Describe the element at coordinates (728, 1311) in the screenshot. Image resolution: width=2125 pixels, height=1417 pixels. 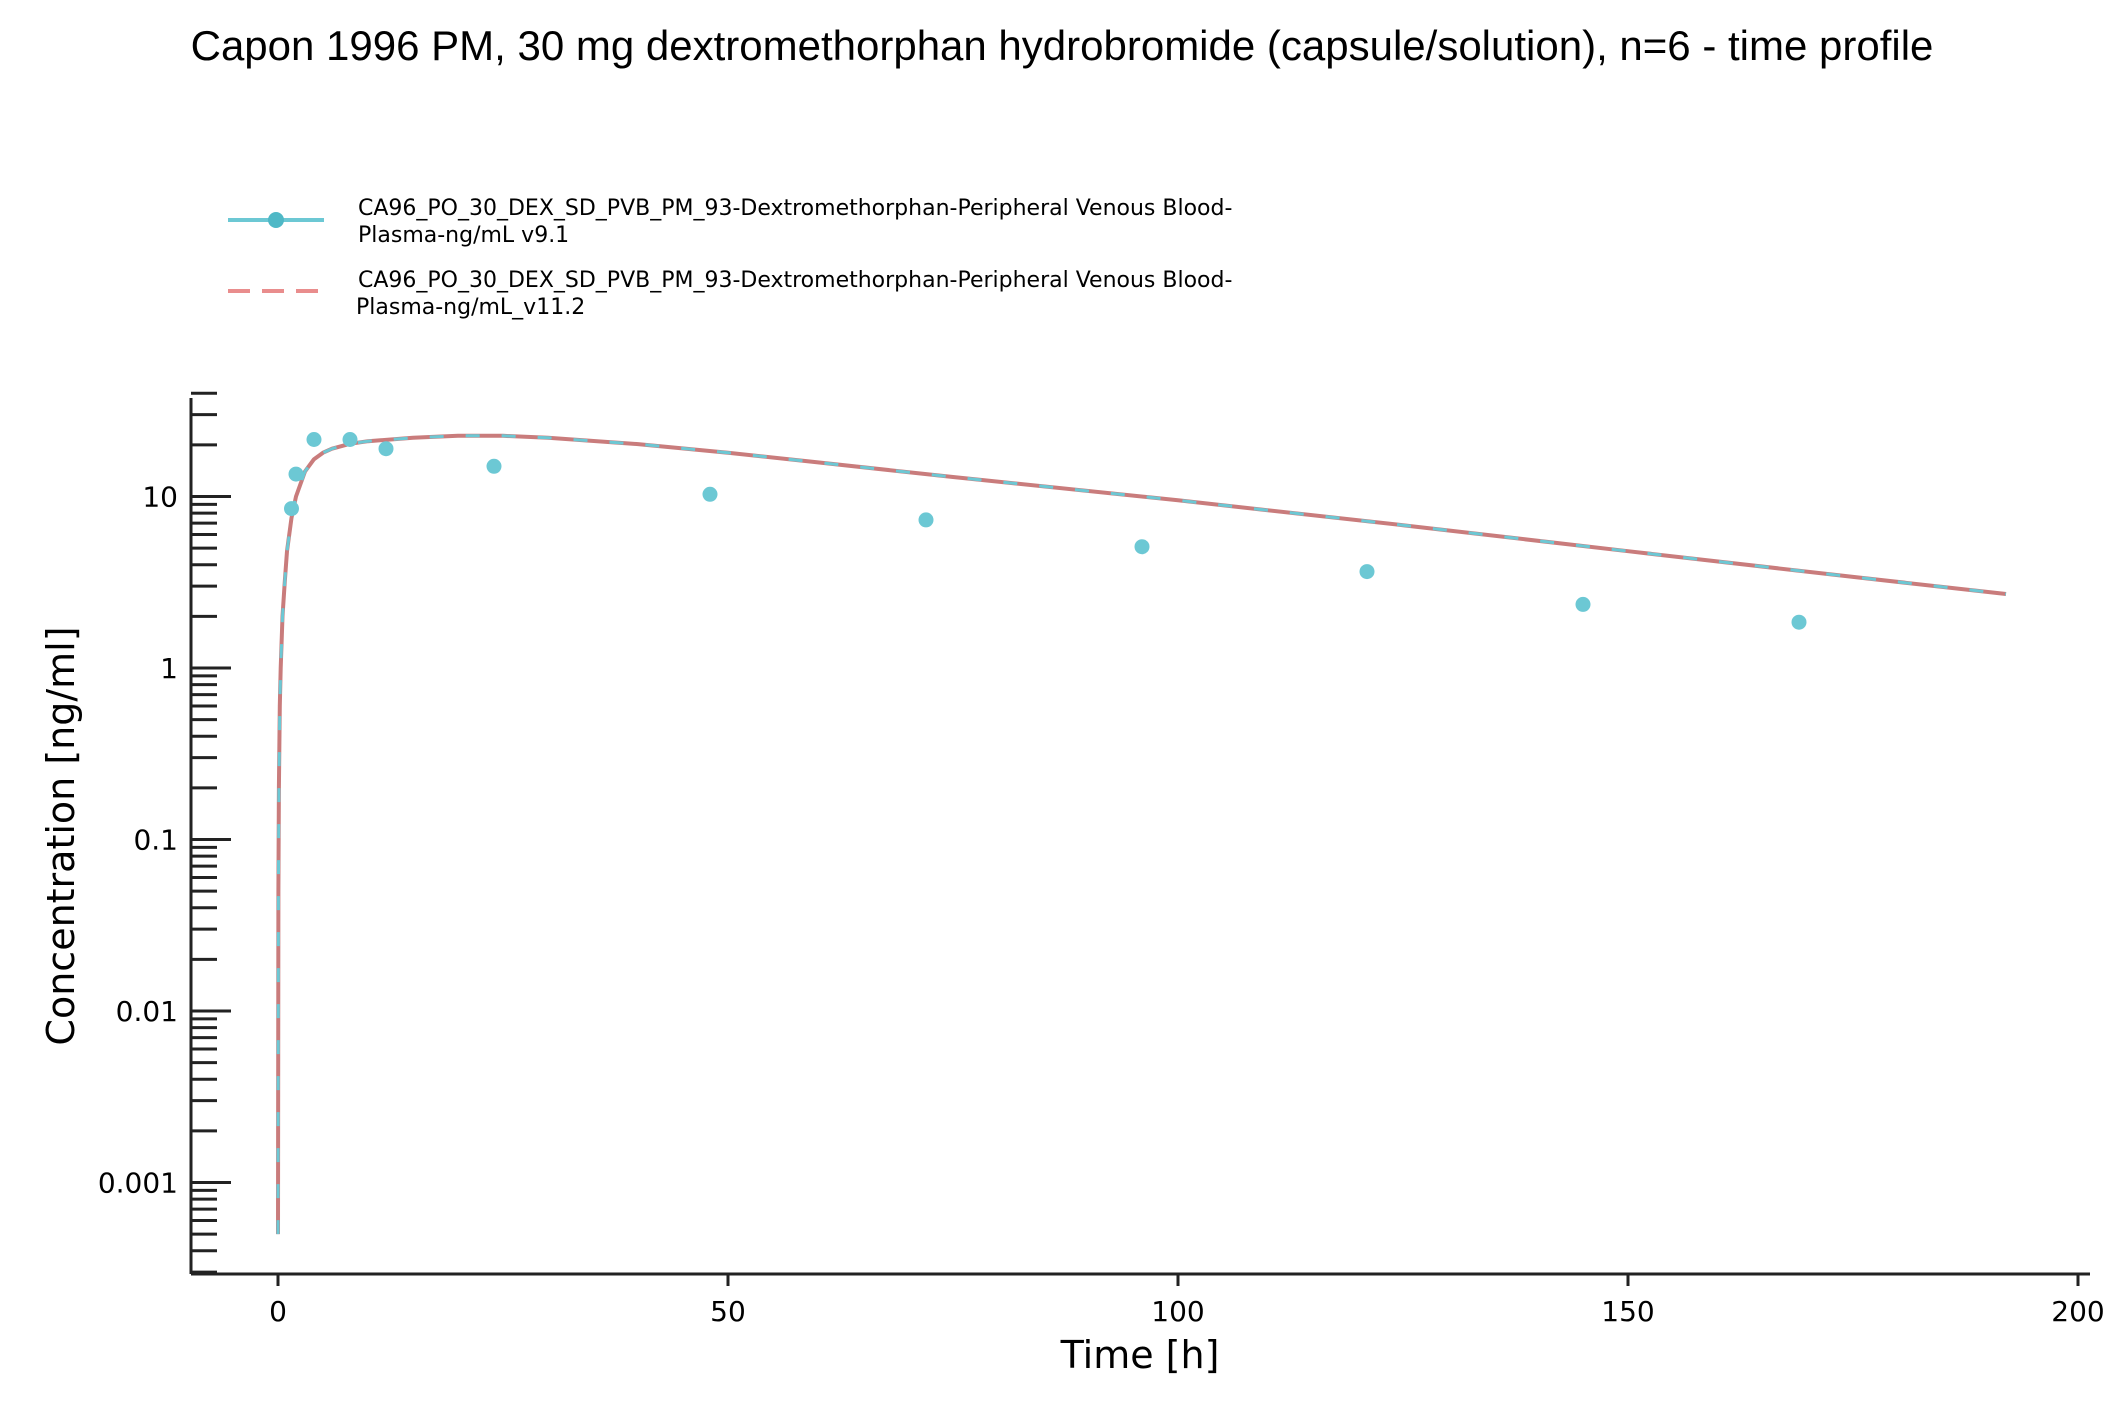
I see `x-tick-label: 50` at that location.